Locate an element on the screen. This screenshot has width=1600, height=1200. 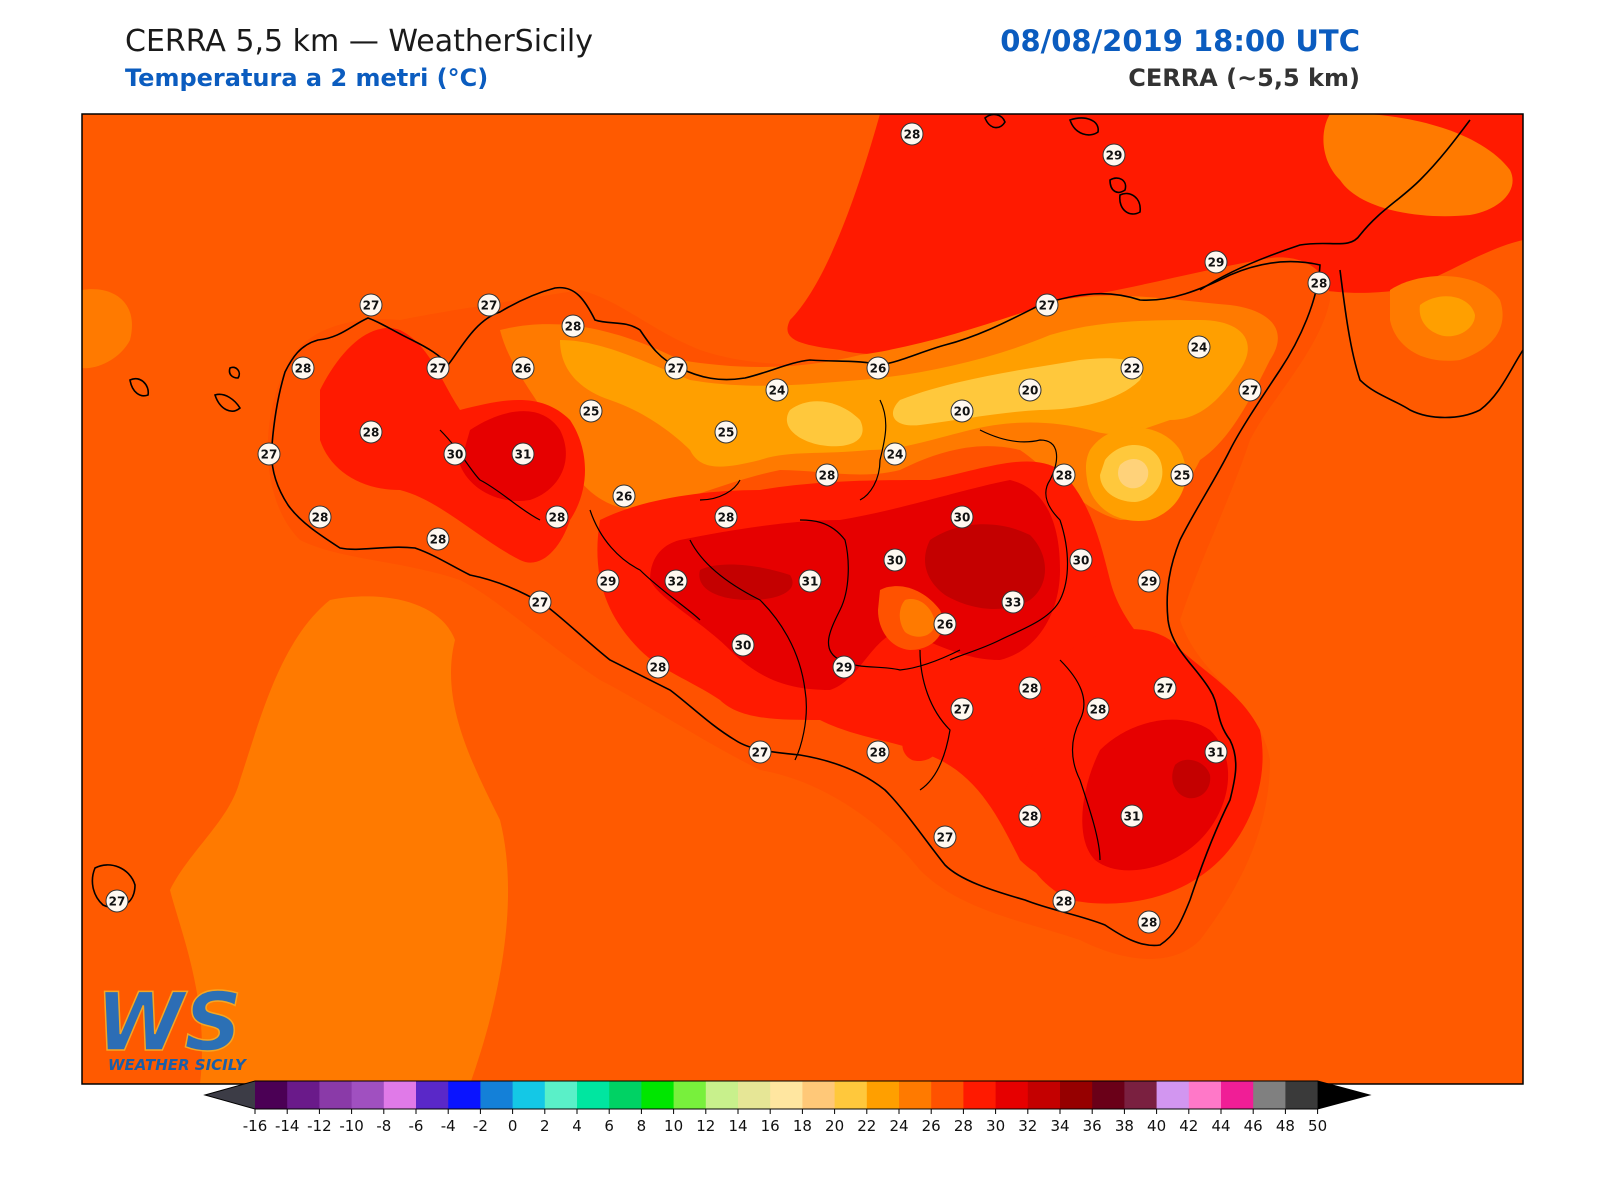
model-label: CERRA (~5,5 km) is located at coordinates (1244, 78).